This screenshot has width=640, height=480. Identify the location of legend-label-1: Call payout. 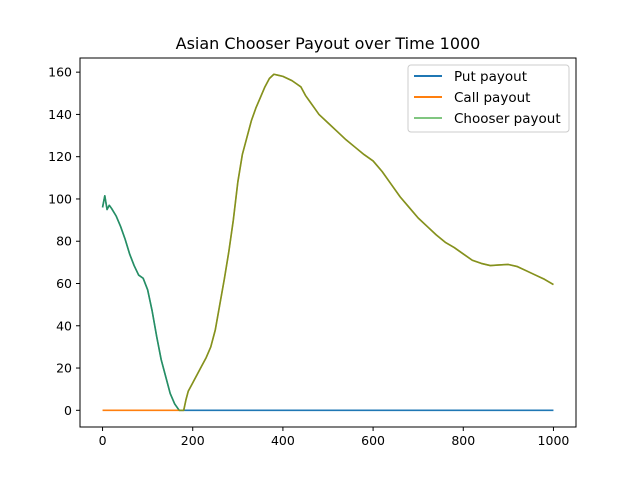
(492, 98).